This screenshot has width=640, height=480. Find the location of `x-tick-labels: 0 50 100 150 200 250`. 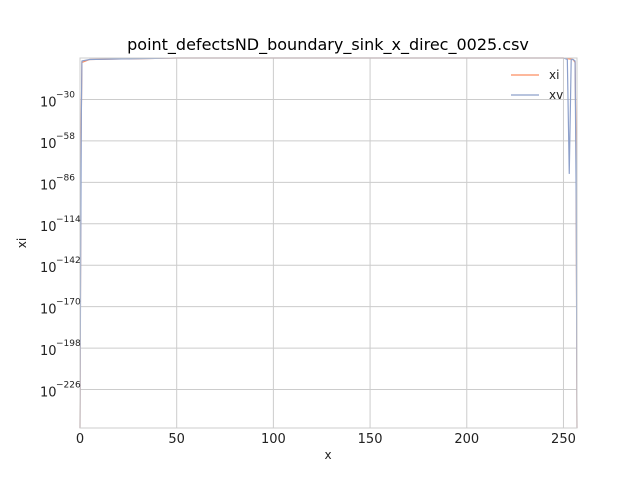

x-tick-labels: 0 50 100 150 200 250 is located at coordinates (326, 439).